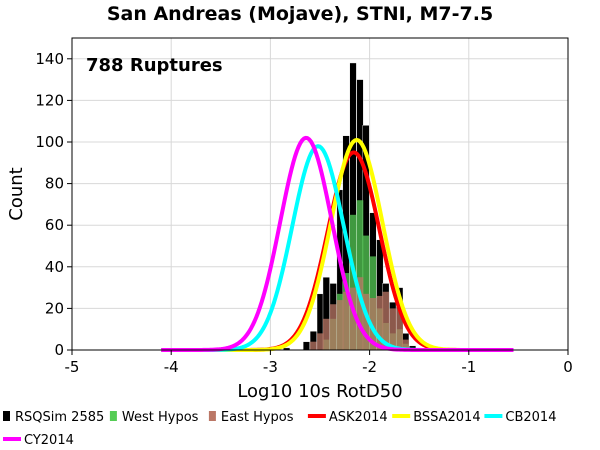  Describe the element at coordinates (59, 350) in the screenshot. I see `y-tick-label: 0` at that location.